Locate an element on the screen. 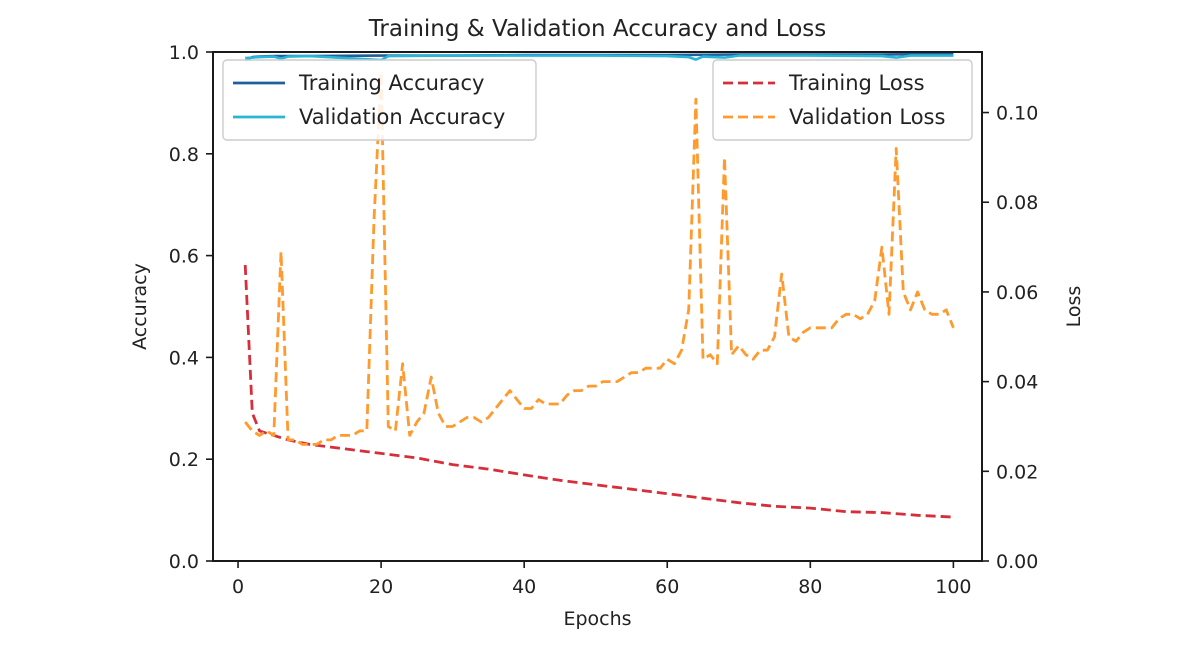 The width and height of the screenshot is (1201, 651). right-y-axis-label: Loss is located at coordinates (1074, 307).